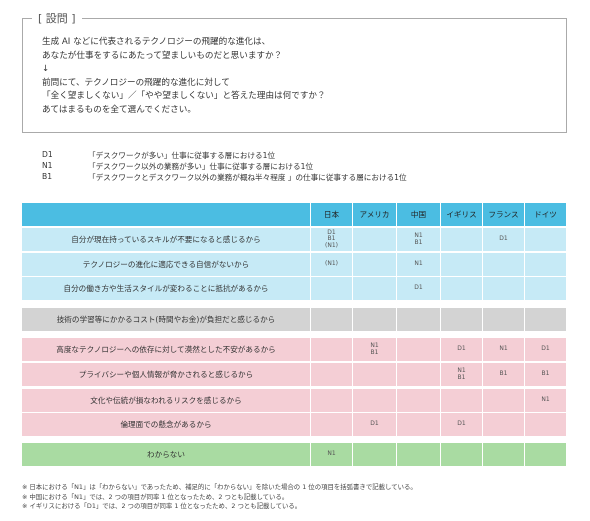  What do you see at coordinates (546, 214) in the screenshot?
I see `column-header: ドイツ` at bounding box center [546, 214].